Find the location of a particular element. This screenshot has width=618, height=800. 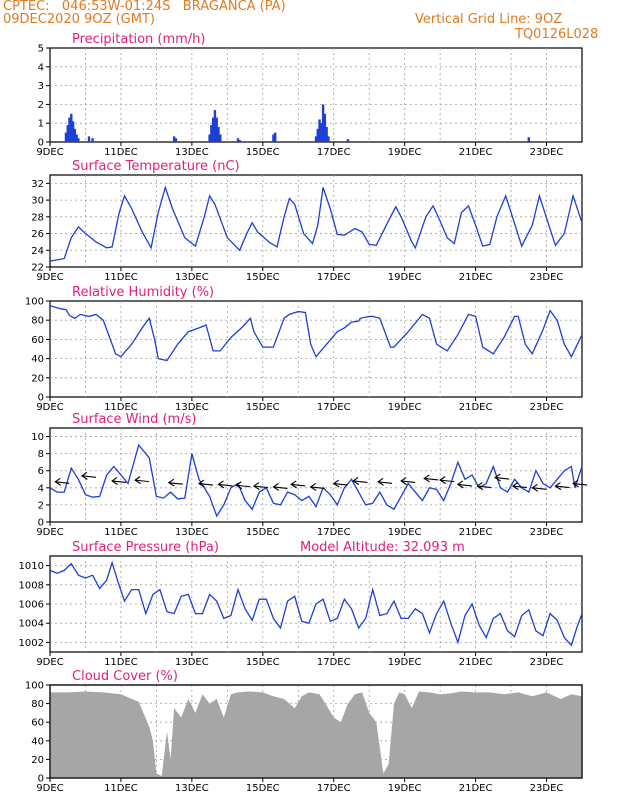

wind-ytick-label: 6 is located at coordinates (41, 471).